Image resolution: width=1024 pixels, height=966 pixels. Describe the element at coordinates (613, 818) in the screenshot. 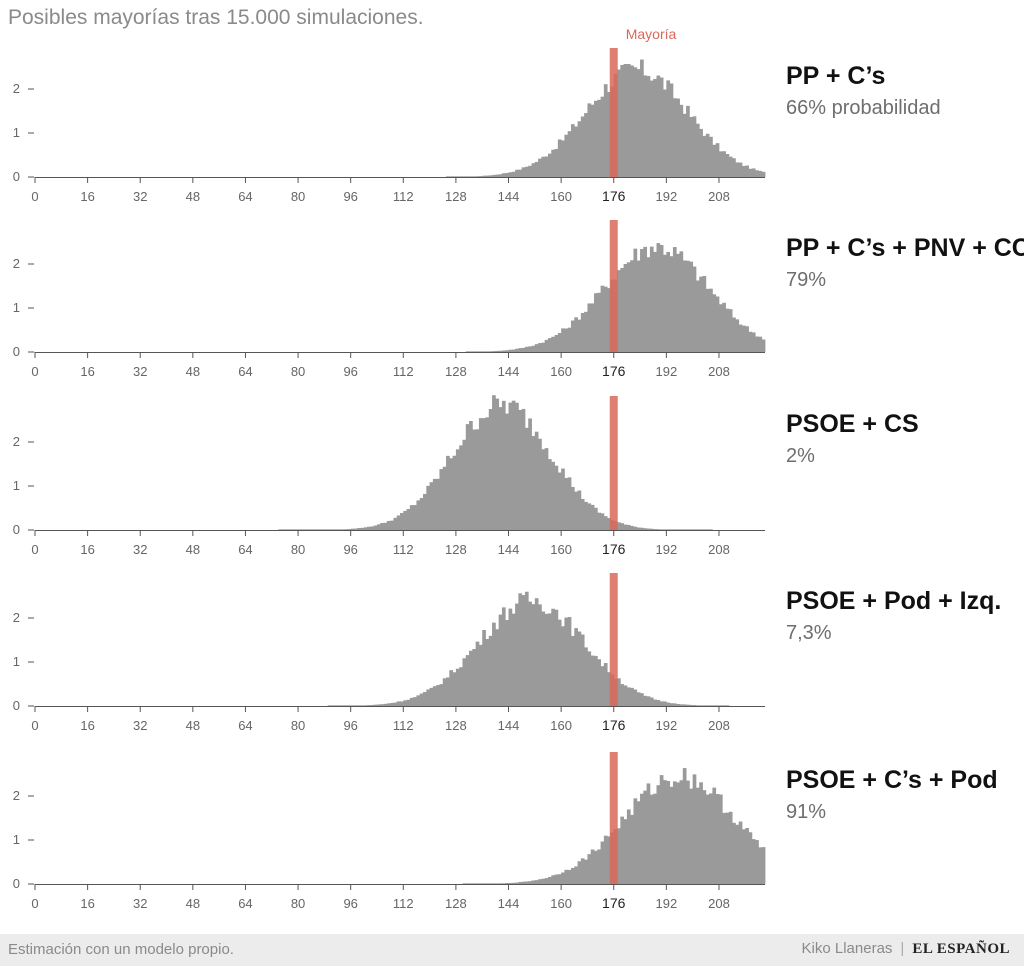

I see `majority-line` at that location.